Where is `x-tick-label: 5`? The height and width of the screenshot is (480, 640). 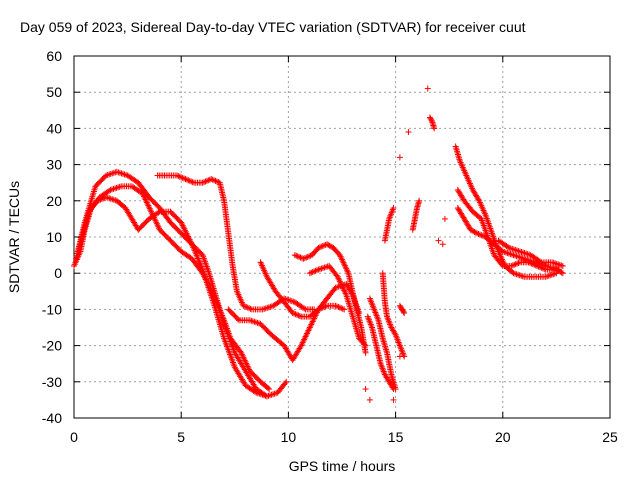 x-tick-label: 5 is located at coordinates (181, 437).